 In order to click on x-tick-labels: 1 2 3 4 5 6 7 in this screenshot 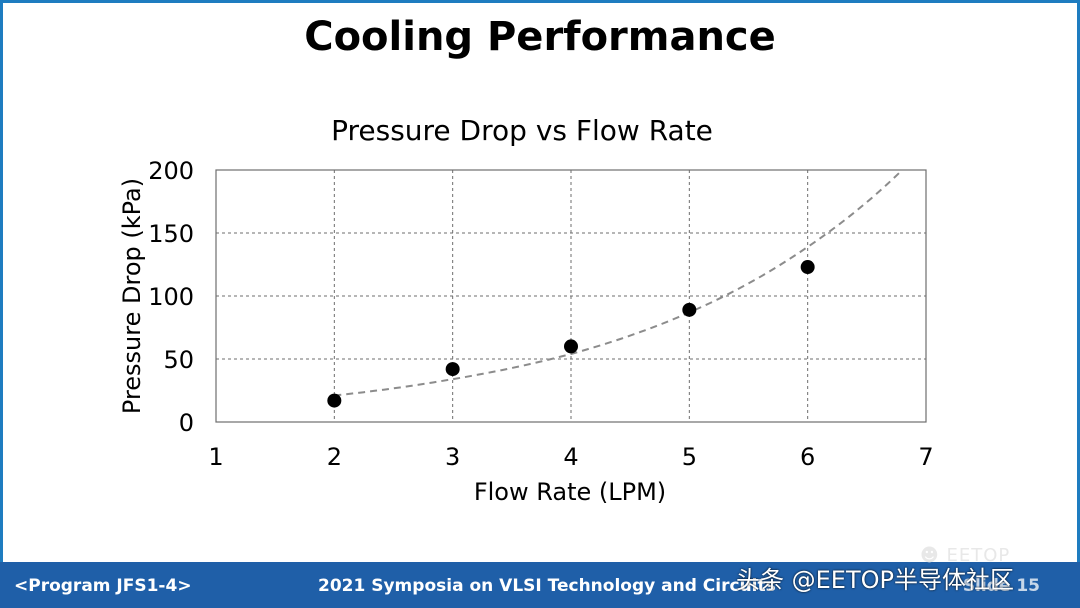, I will do `click(570, 457)`.